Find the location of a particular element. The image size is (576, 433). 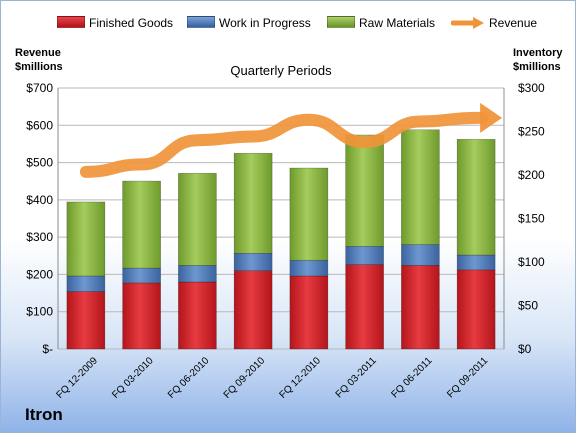

company-name: Itron is located at coordinates (44, 414).